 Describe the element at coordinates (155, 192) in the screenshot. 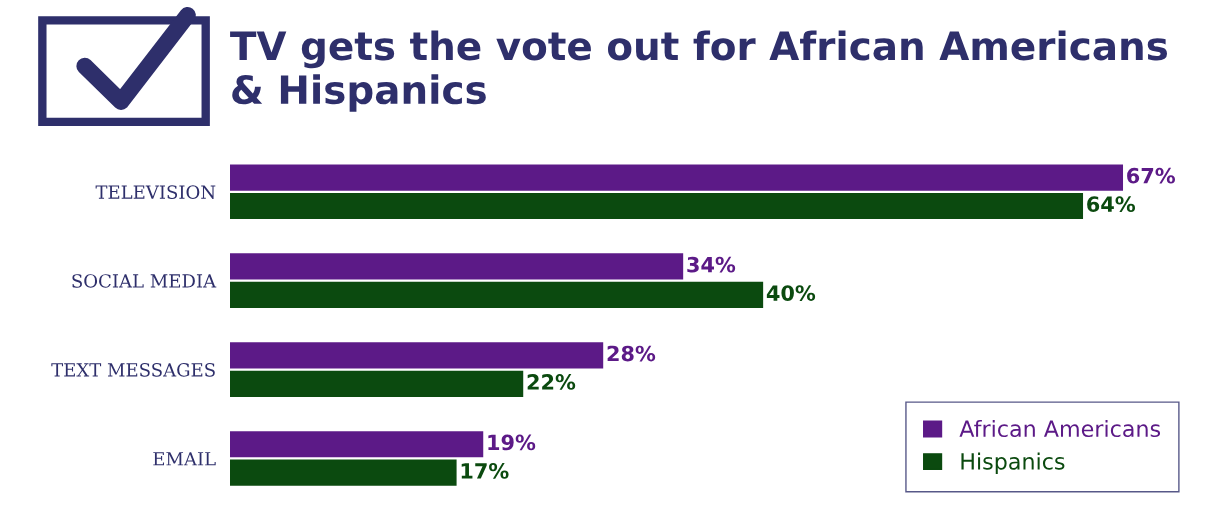

I see `y-tick-label: TELEVISION` at that location.